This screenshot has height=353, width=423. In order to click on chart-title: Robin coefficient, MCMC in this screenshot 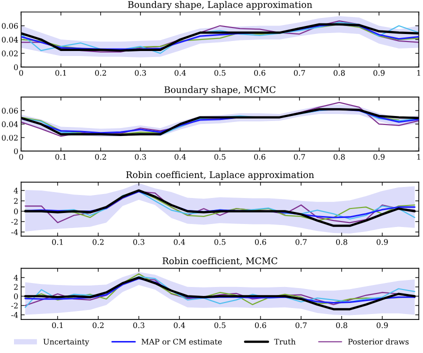, I will do `click(220, 261)`.